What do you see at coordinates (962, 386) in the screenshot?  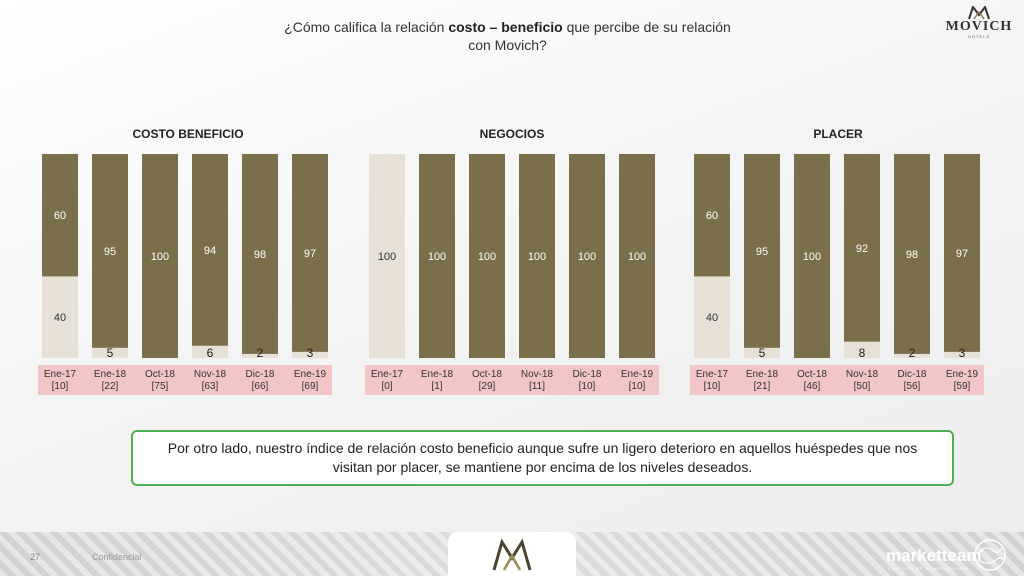 I see `base-count-label: [59]` at bounding box center [962, 386].